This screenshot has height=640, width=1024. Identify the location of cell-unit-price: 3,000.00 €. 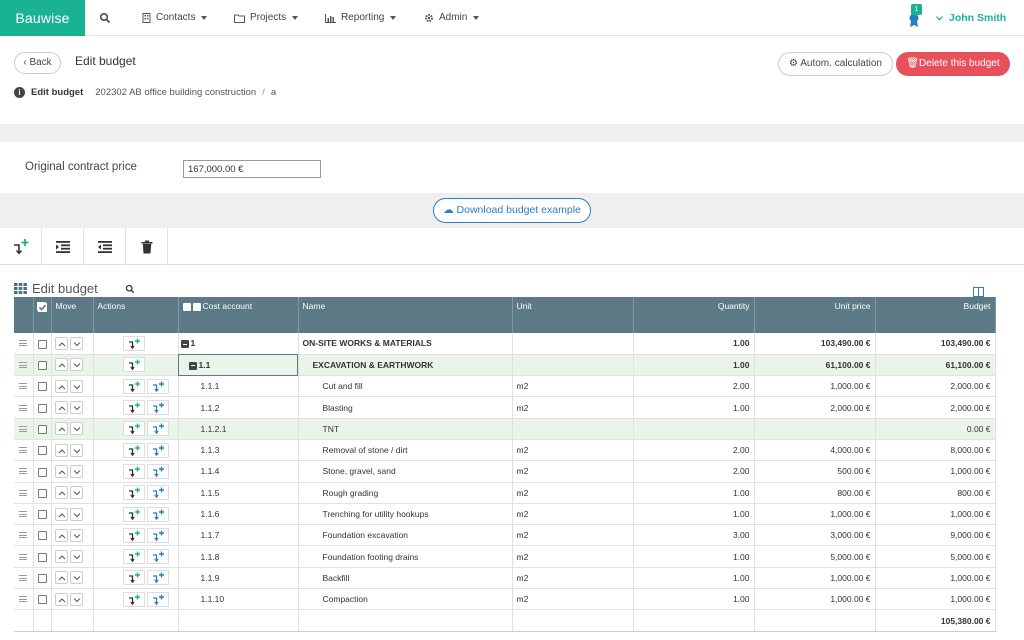
(815, 535).